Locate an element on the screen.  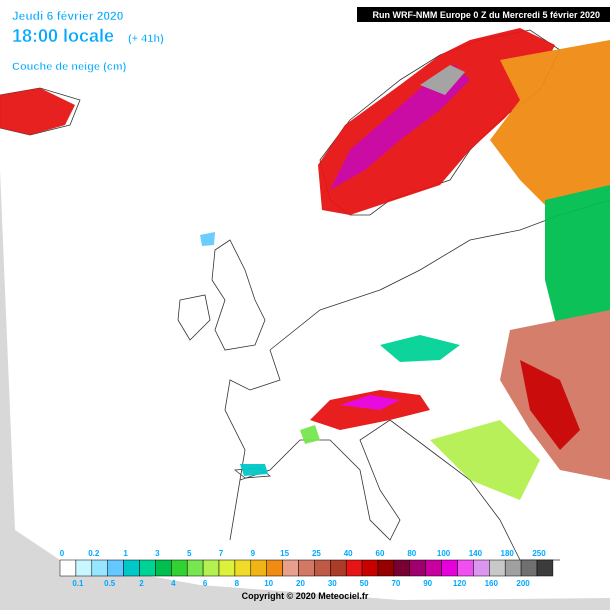
legend-label: 250 is located at coordinates (539, 553).